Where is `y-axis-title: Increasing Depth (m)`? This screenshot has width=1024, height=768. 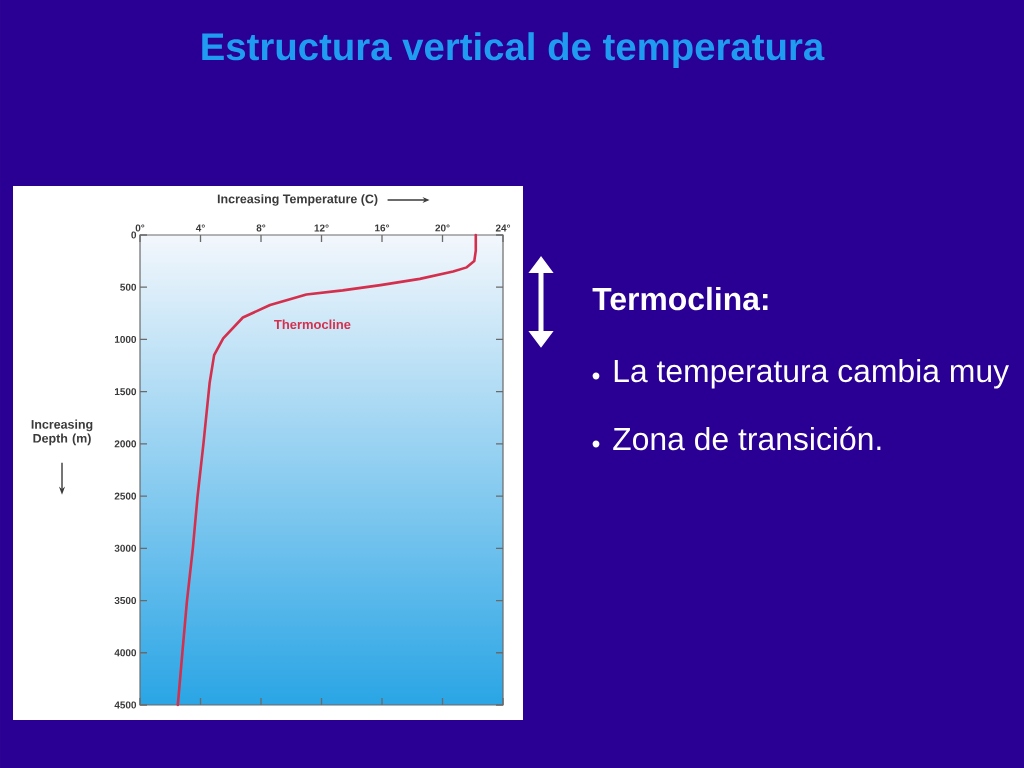 y-axis-title: Increasing Depth (m) is located at coordinates (62, 432).